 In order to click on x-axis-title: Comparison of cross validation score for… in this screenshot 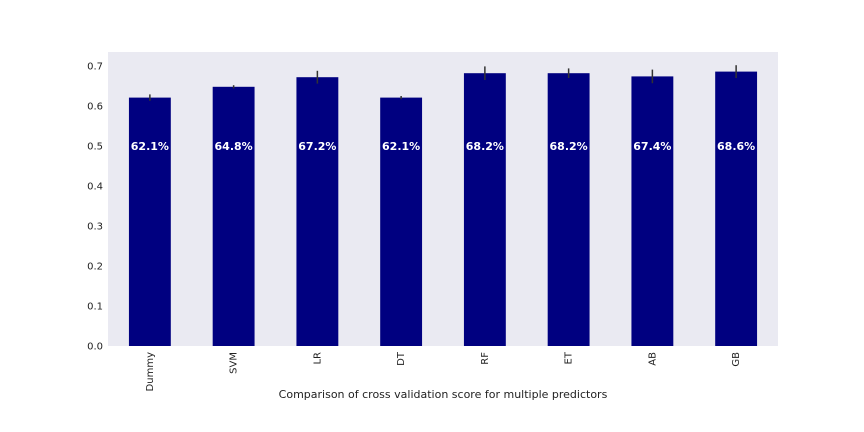, I will do `click(443, 394)`.